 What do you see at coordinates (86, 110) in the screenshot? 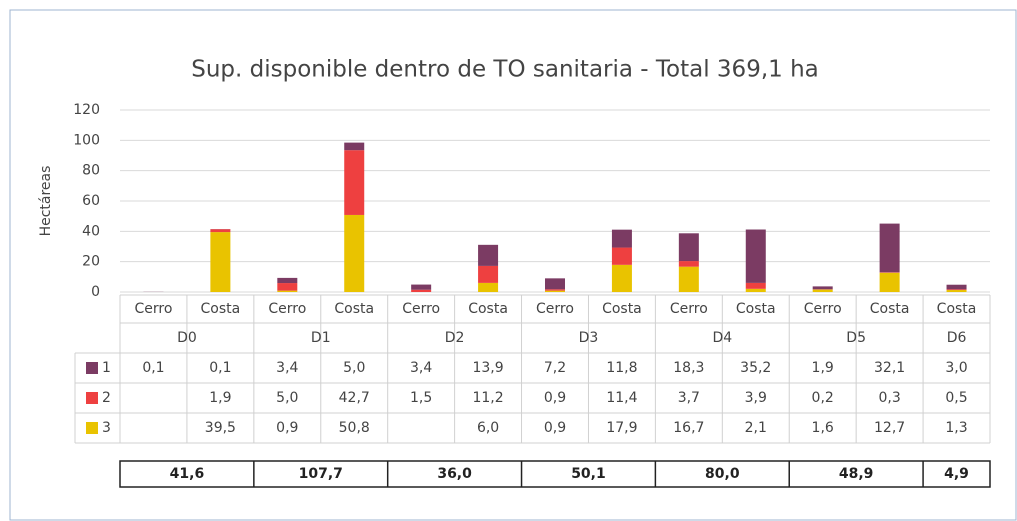
I see `y-tick-label: 120` at bounding box center [86, 110].